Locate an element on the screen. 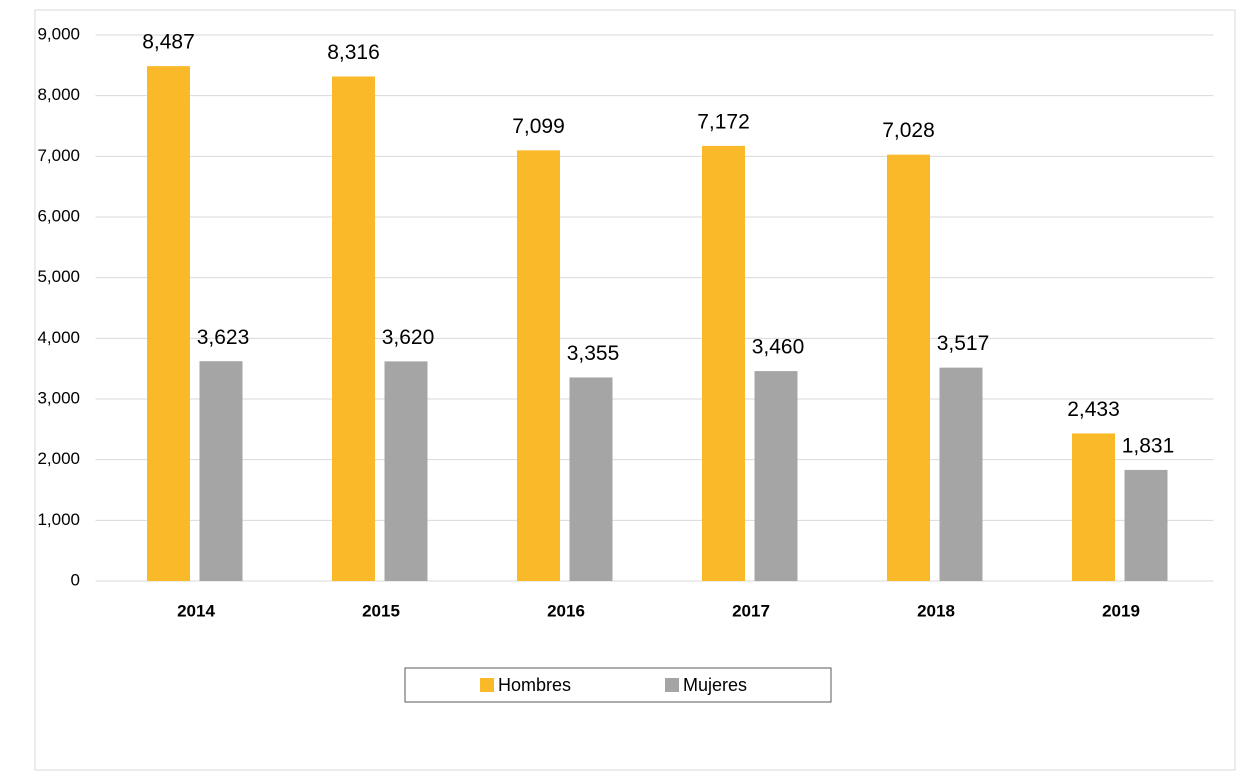 The image size is (1241, 771). y-tick-label: 9,000 is located at coordinates (58, 33).